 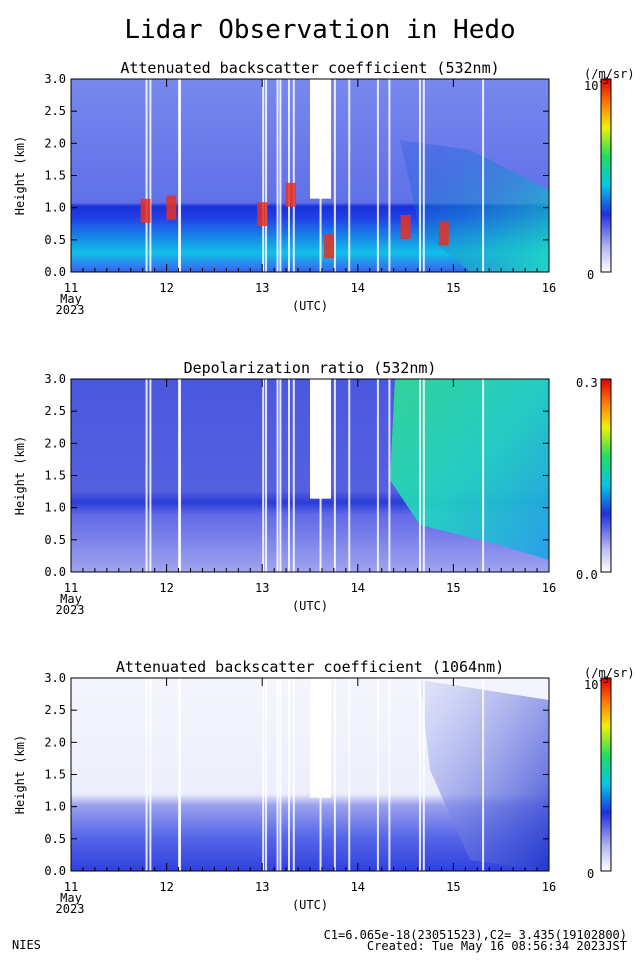 What do you see at coordinates (590, 275) in the screenshot?
I see `colorbar-bottom-label: 0` at bounding box center [590, 275].